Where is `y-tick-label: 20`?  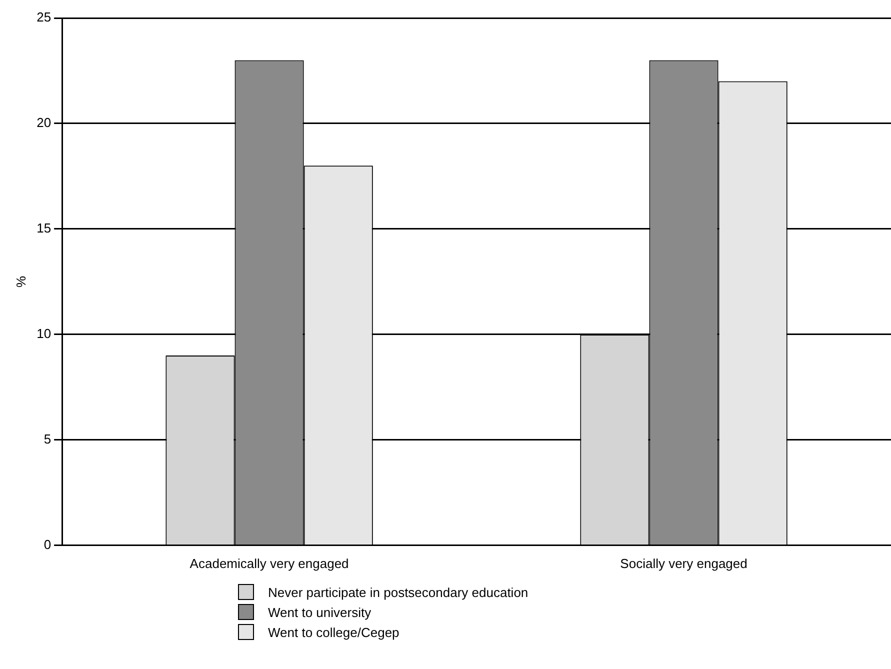
y-tick-label: 20 is located at coordinates (44, 122).